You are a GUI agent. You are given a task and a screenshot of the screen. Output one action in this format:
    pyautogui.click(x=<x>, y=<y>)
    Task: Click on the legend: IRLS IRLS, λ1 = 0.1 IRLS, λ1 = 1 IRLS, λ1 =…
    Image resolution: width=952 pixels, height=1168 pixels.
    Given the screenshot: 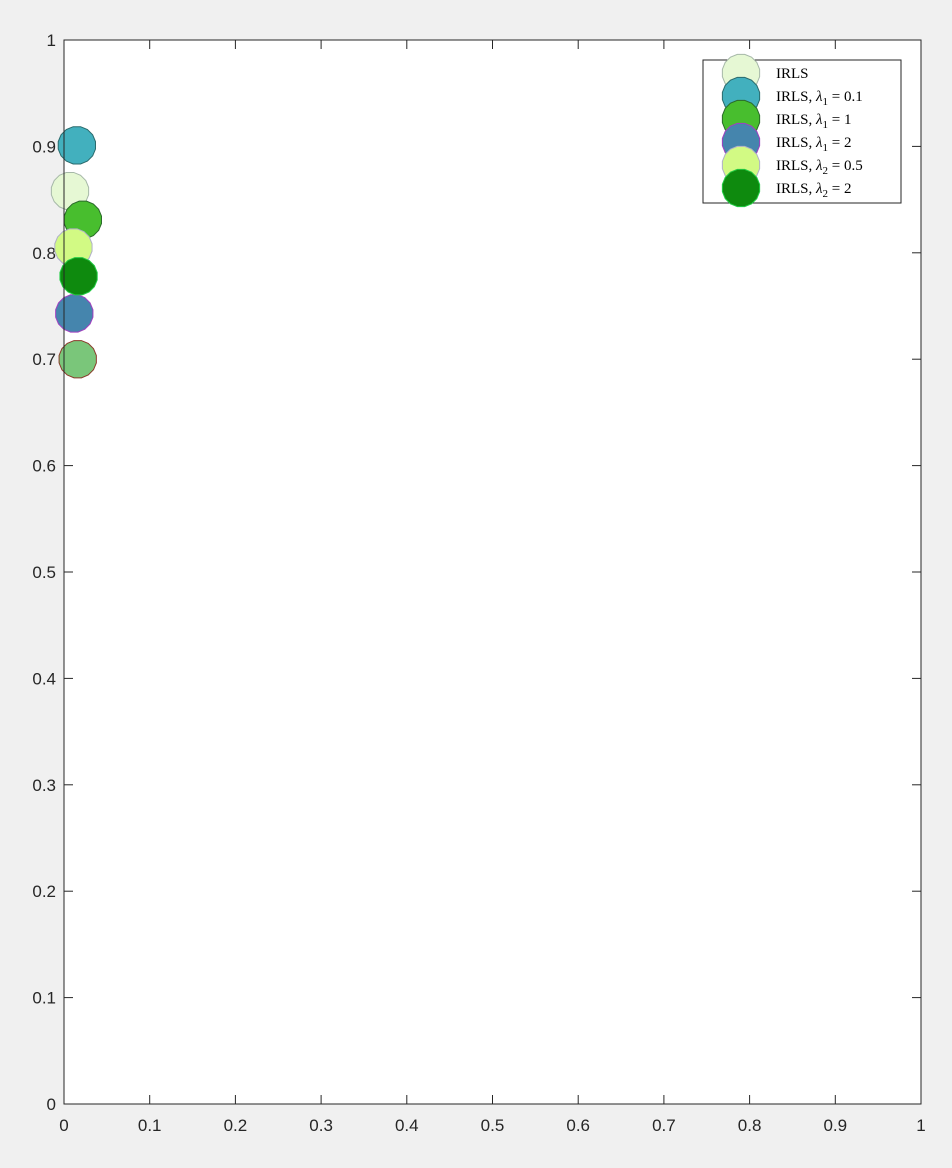 What is the action you would take?
    pyautogui.click(x=802, y=130)
    